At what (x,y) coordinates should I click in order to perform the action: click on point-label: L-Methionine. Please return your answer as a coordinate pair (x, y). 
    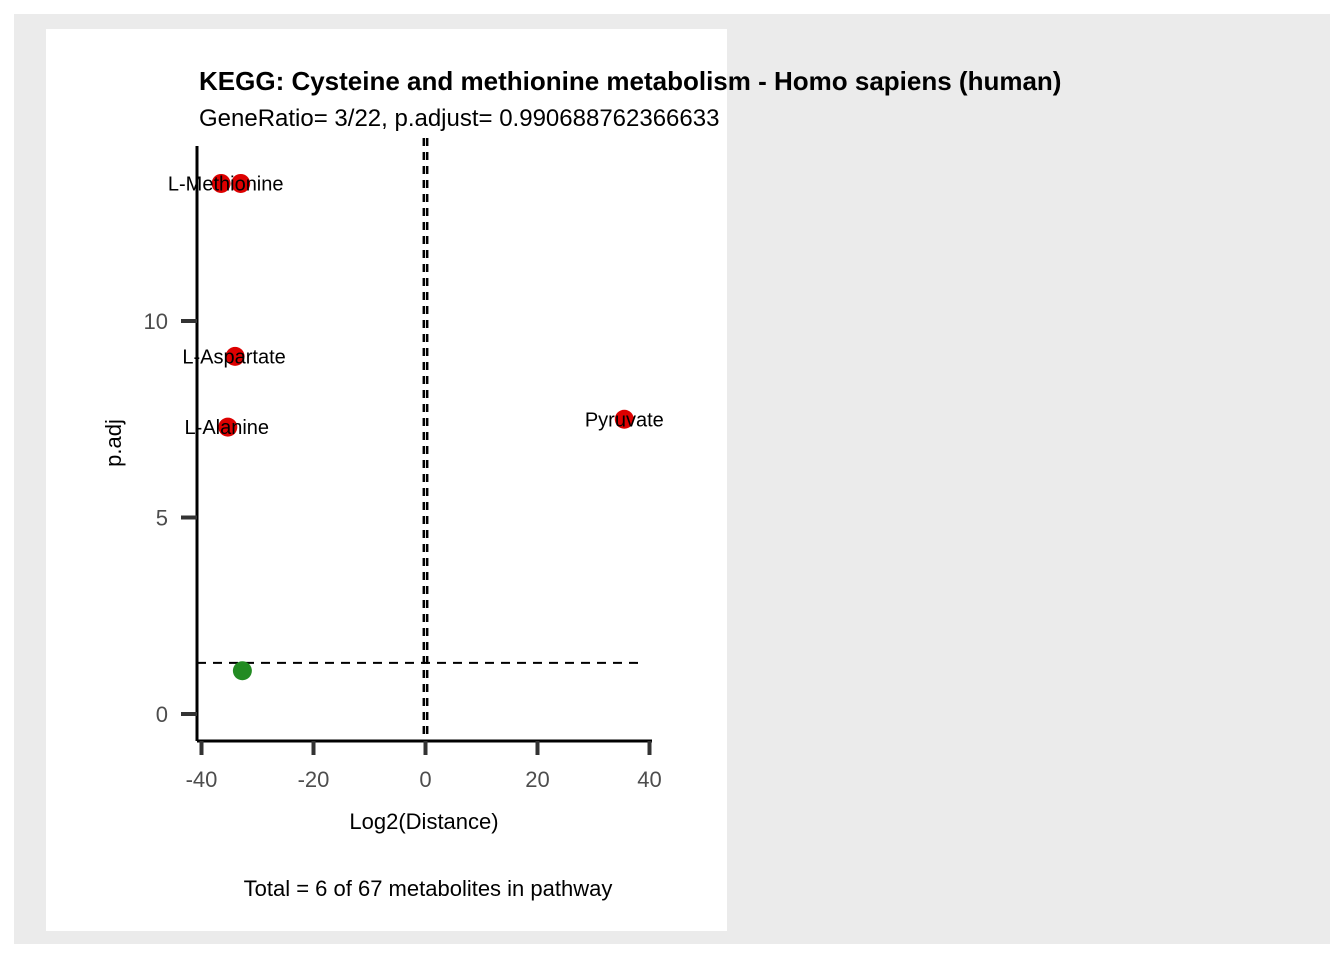
    Looking at the image, I should click on (226, 184).